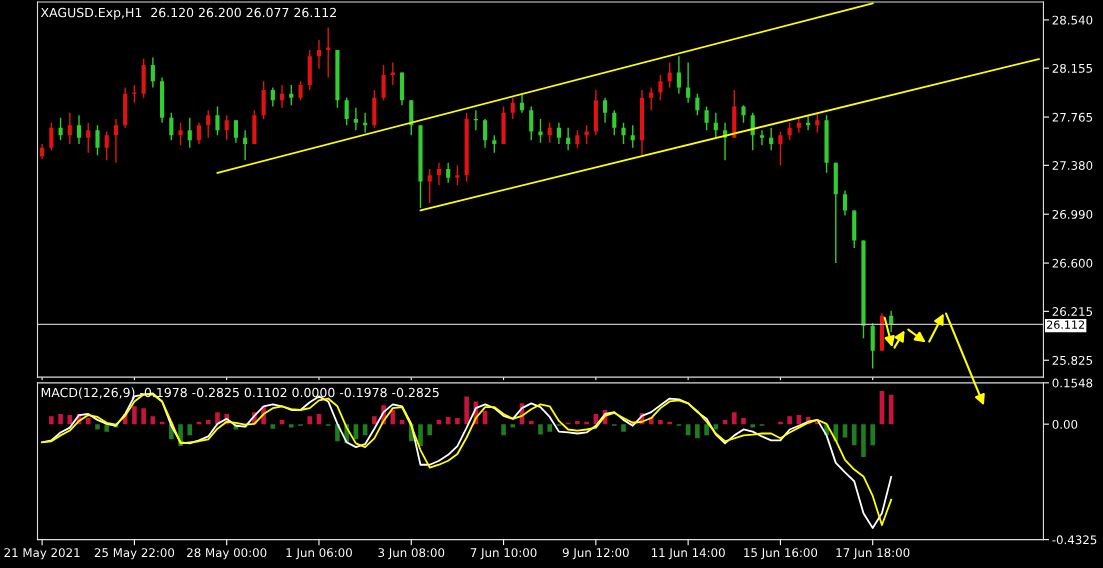 The height and width of the screenshot is (568, 1103). Describe the element at coordinates (188, 13) in the screenshot. I see `chart-title: XAGUSD.Exp,H1 26.120 26.200 26.077 26.112` at that location.